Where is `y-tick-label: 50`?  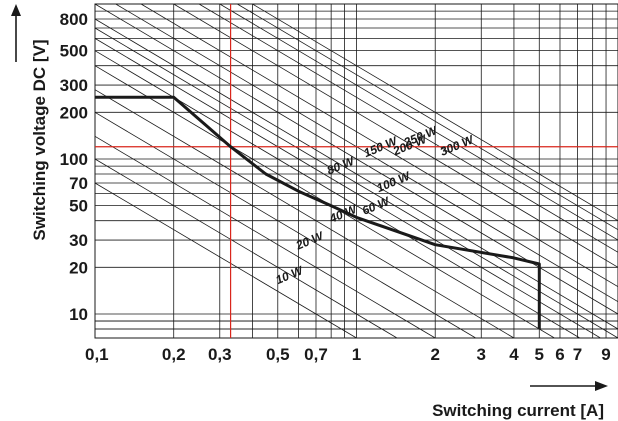 y-tick-label: 50 is located at coordinates (78, 206).